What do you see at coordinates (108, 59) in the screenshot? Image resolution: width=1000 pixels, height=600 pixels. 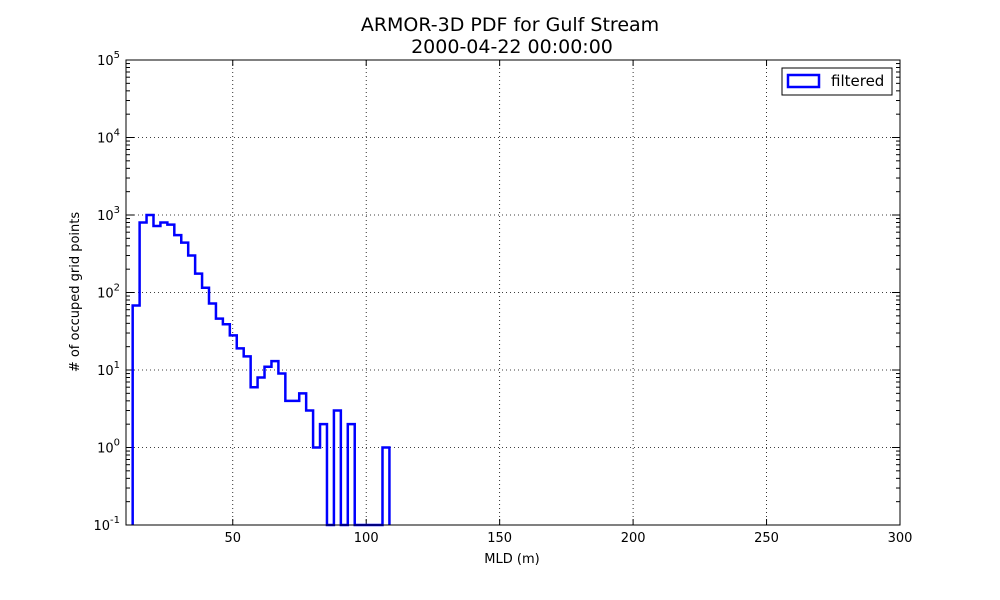 I see `y-tick-label: 10⁵` at bounding box center [108, 59].